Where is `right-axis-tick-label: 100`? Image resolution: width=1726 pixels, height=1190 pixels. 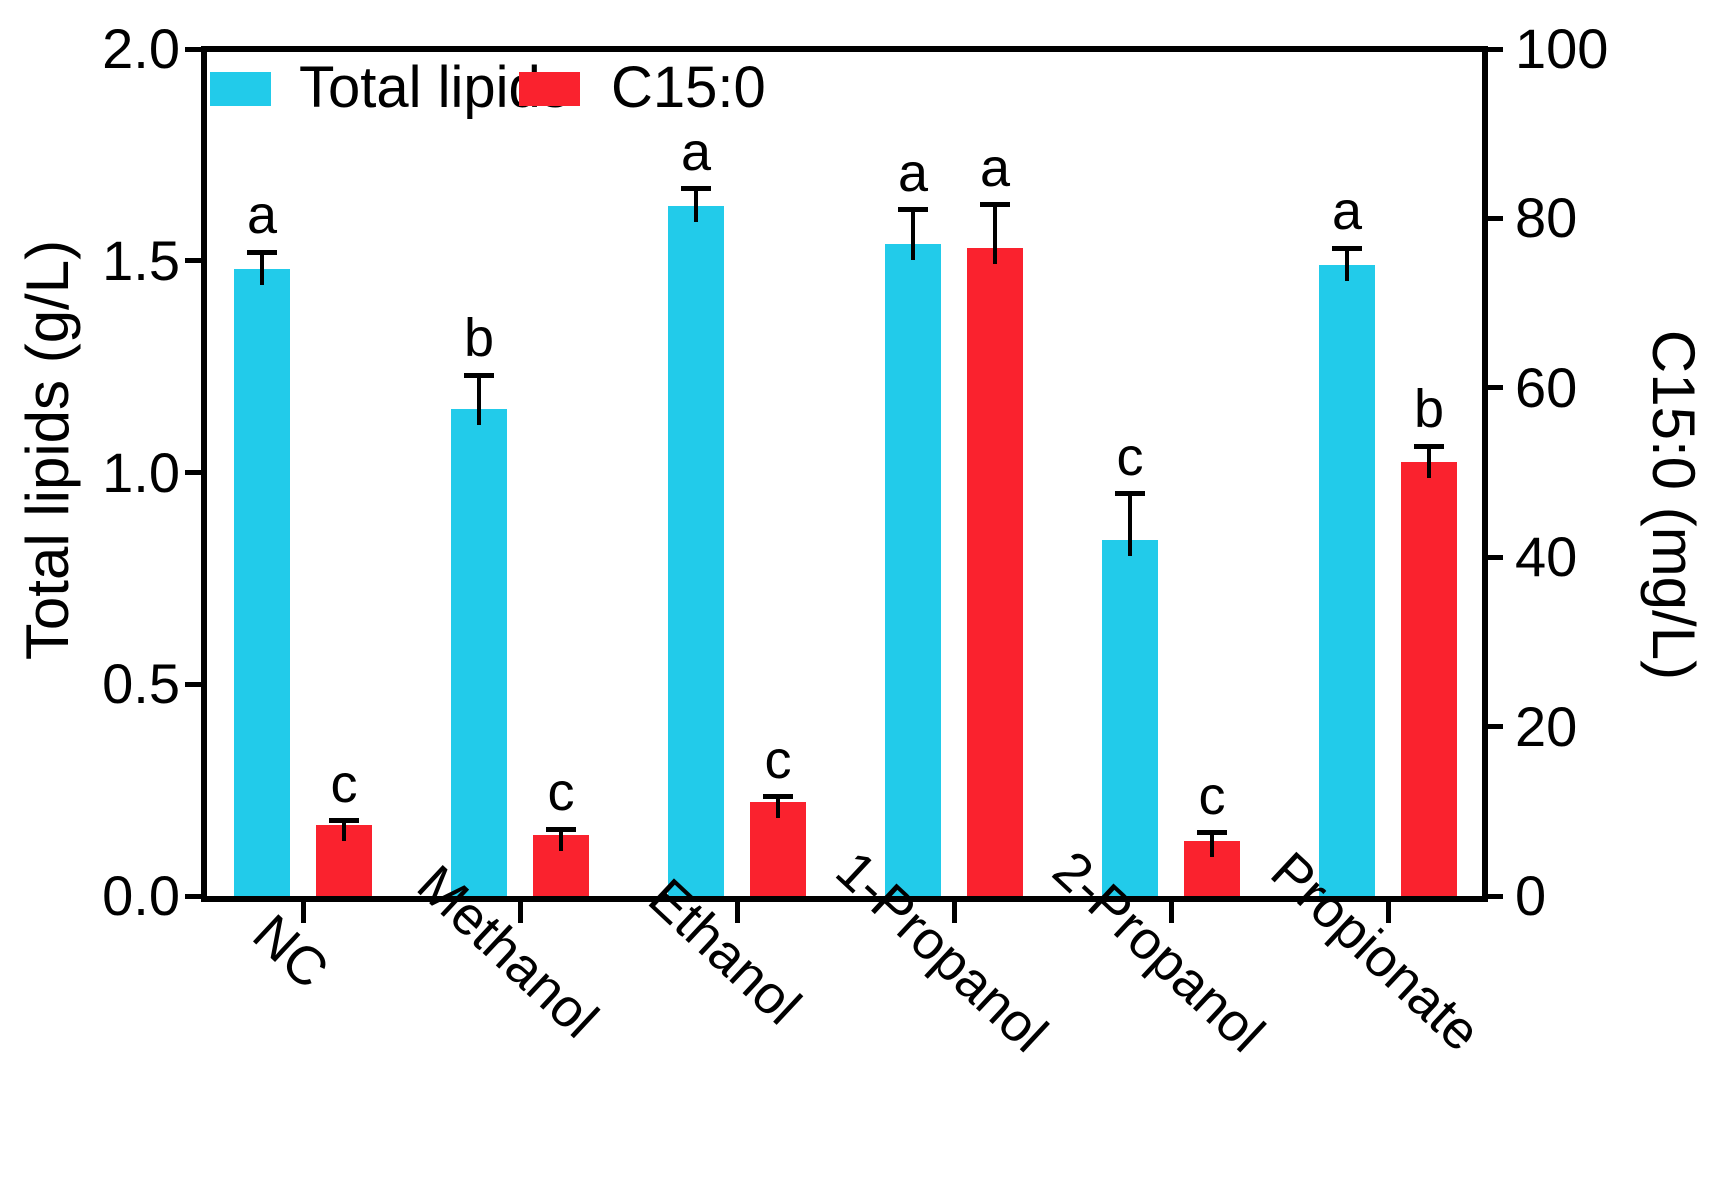 right-axis-tick-label: 100 is located at coordinates (1562, 48).